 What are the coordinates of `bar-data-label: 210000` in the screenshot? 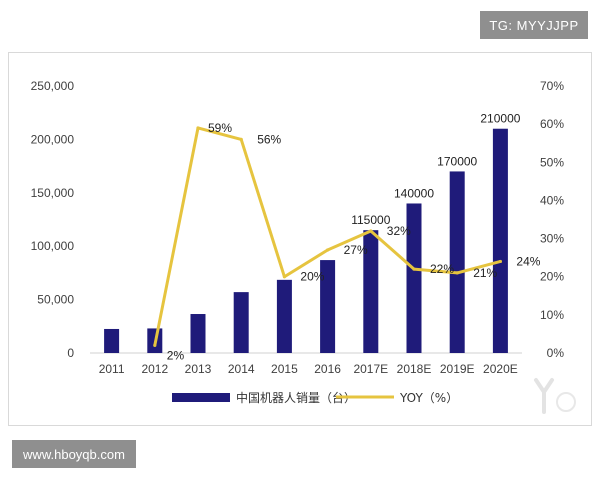 It's located at (500, 119).